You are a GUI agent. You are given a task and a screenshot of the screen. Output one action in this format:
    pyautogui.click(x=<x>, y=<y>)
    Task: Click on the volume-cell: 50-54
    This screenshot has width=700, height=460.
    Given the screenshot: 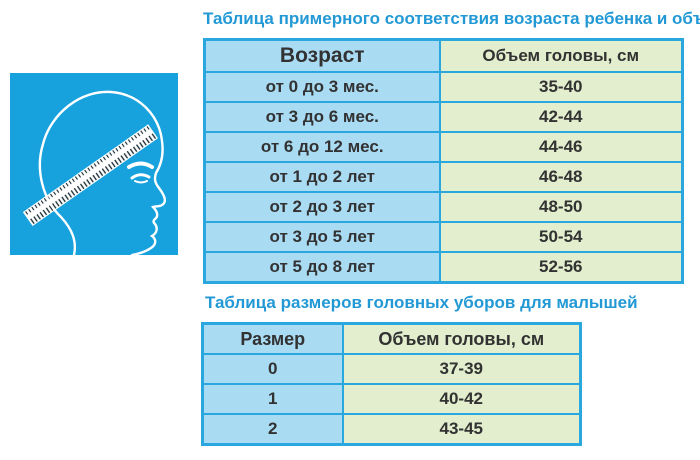 What is the action you would take?
    pyautogui.click(x=561, y=237)
    